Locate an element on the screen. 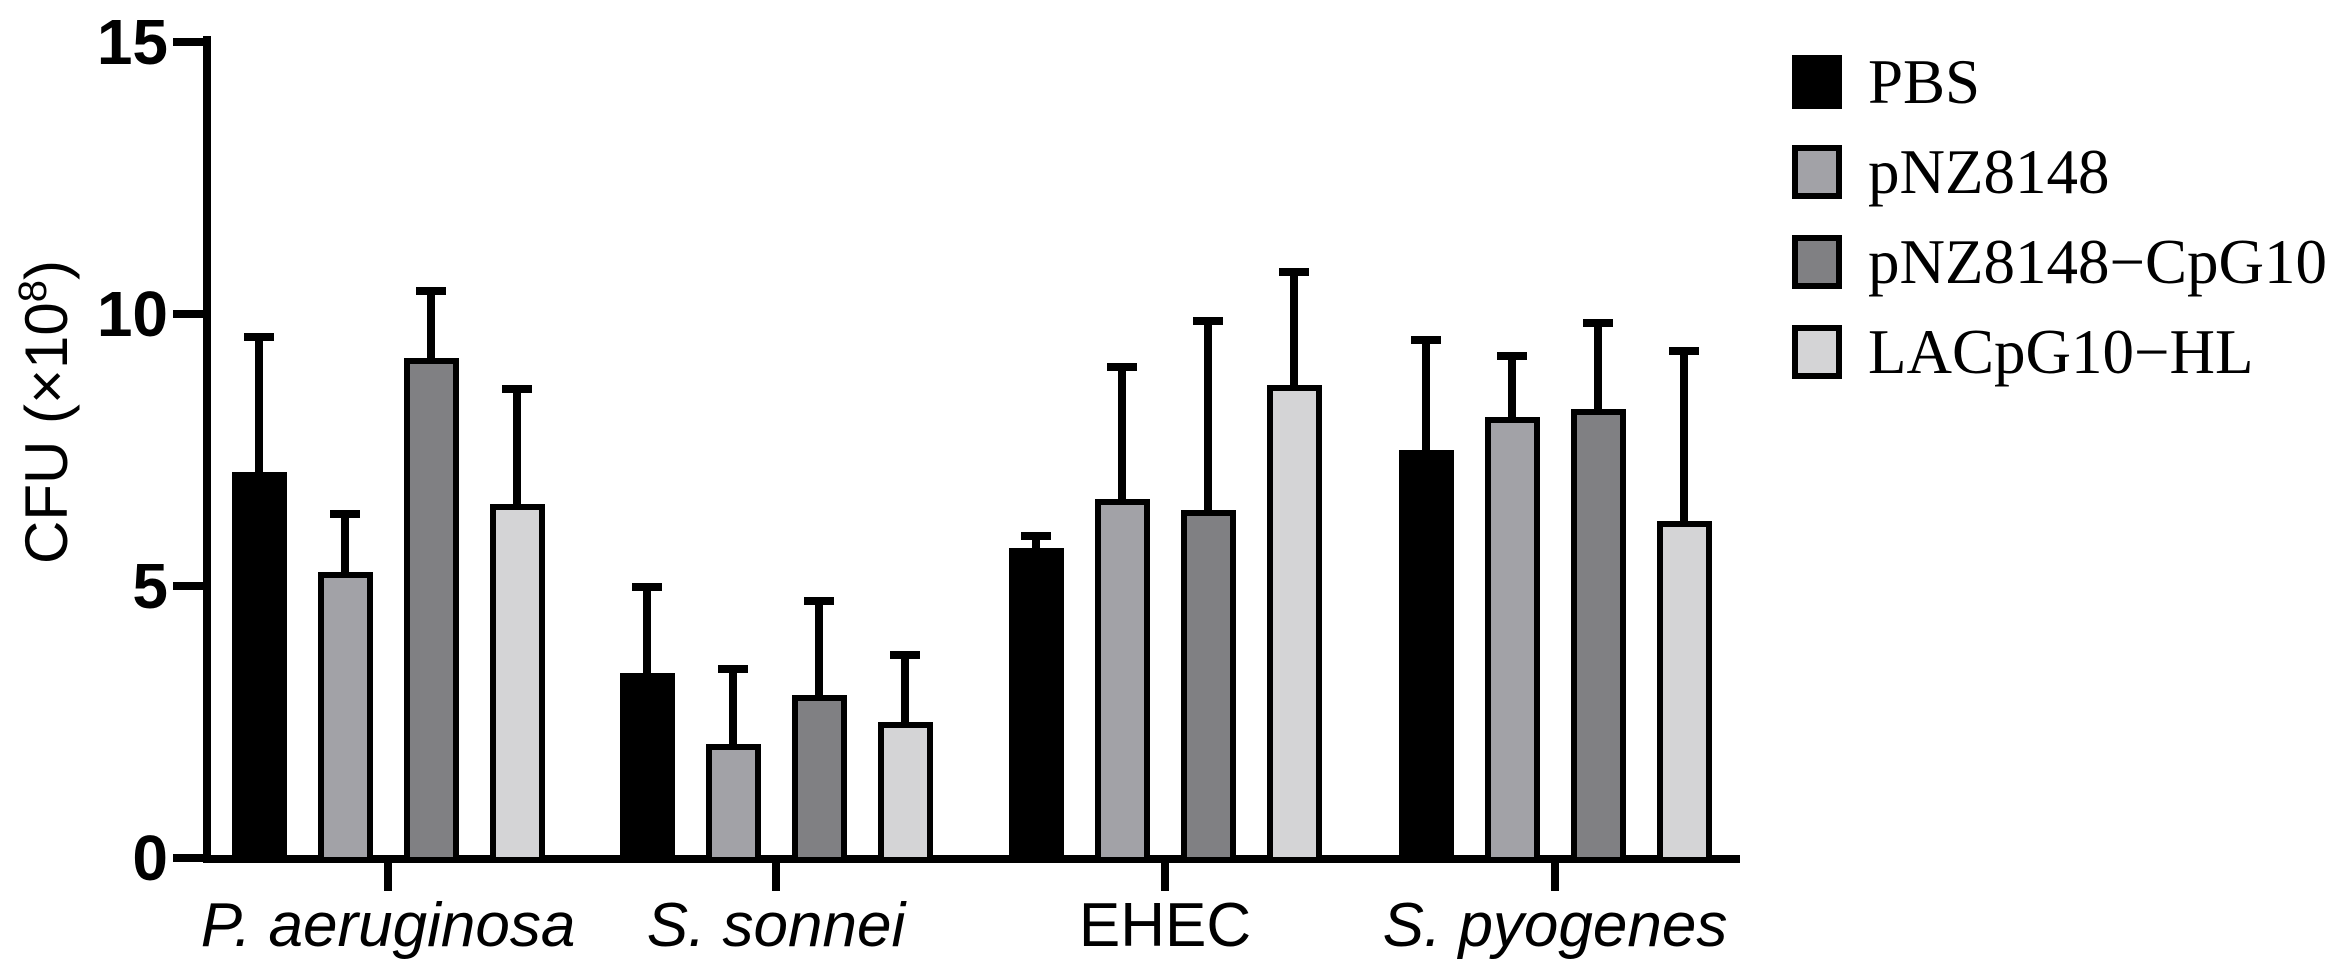 Image resolution: width=2345 pixels, height=967 pixels. legend-label-pnz8148: pNZ8148 is located at coordinates (1989, 172).